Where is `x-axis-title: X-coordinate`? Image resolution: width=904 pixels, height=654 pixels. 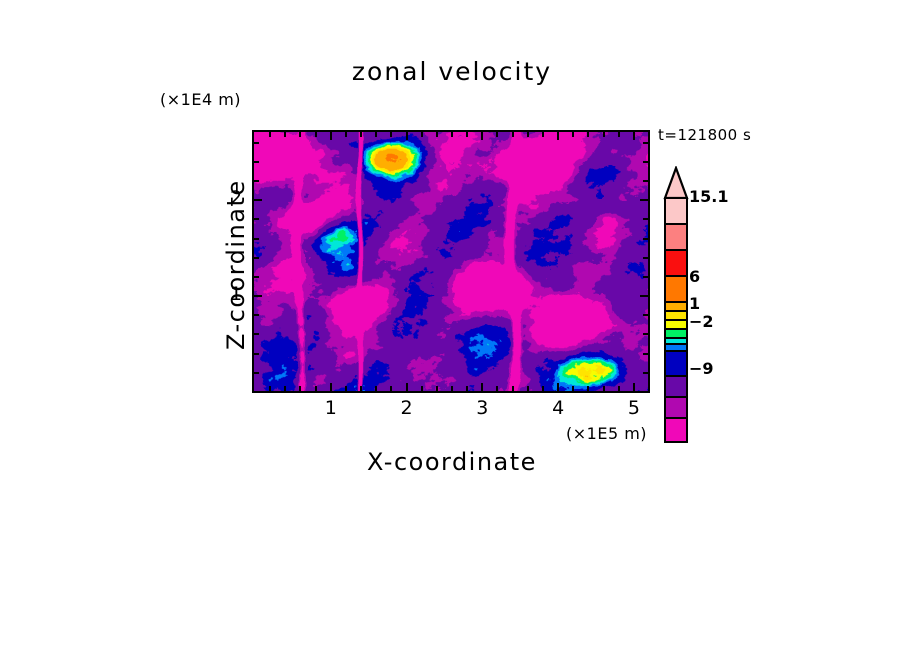
x-axis-title: X-coordinate is located at coordinates (452, 462).